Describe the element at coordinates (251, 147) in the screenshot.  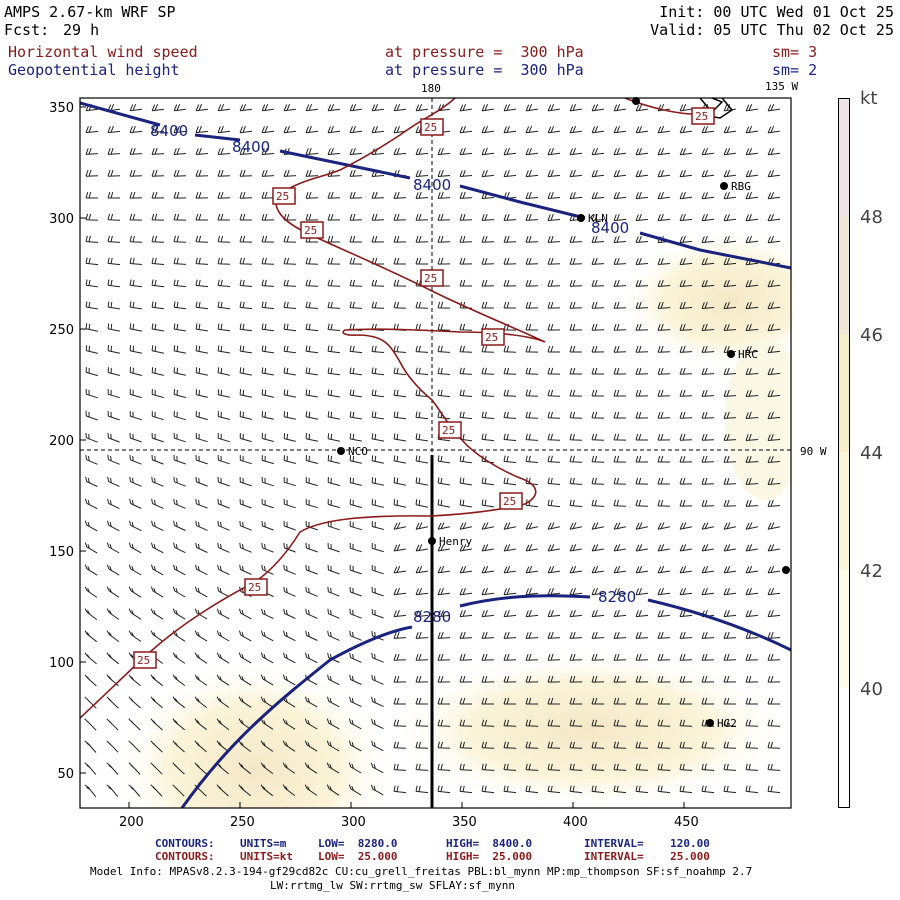
I see `height-label: 8400` at that location.